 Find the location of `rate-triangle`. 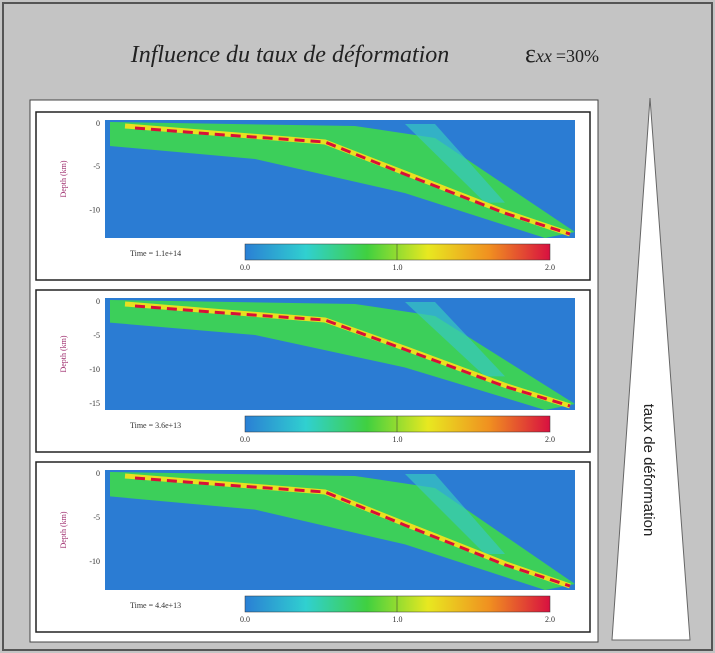

rate-triangle is located at coordinates (651, 369).